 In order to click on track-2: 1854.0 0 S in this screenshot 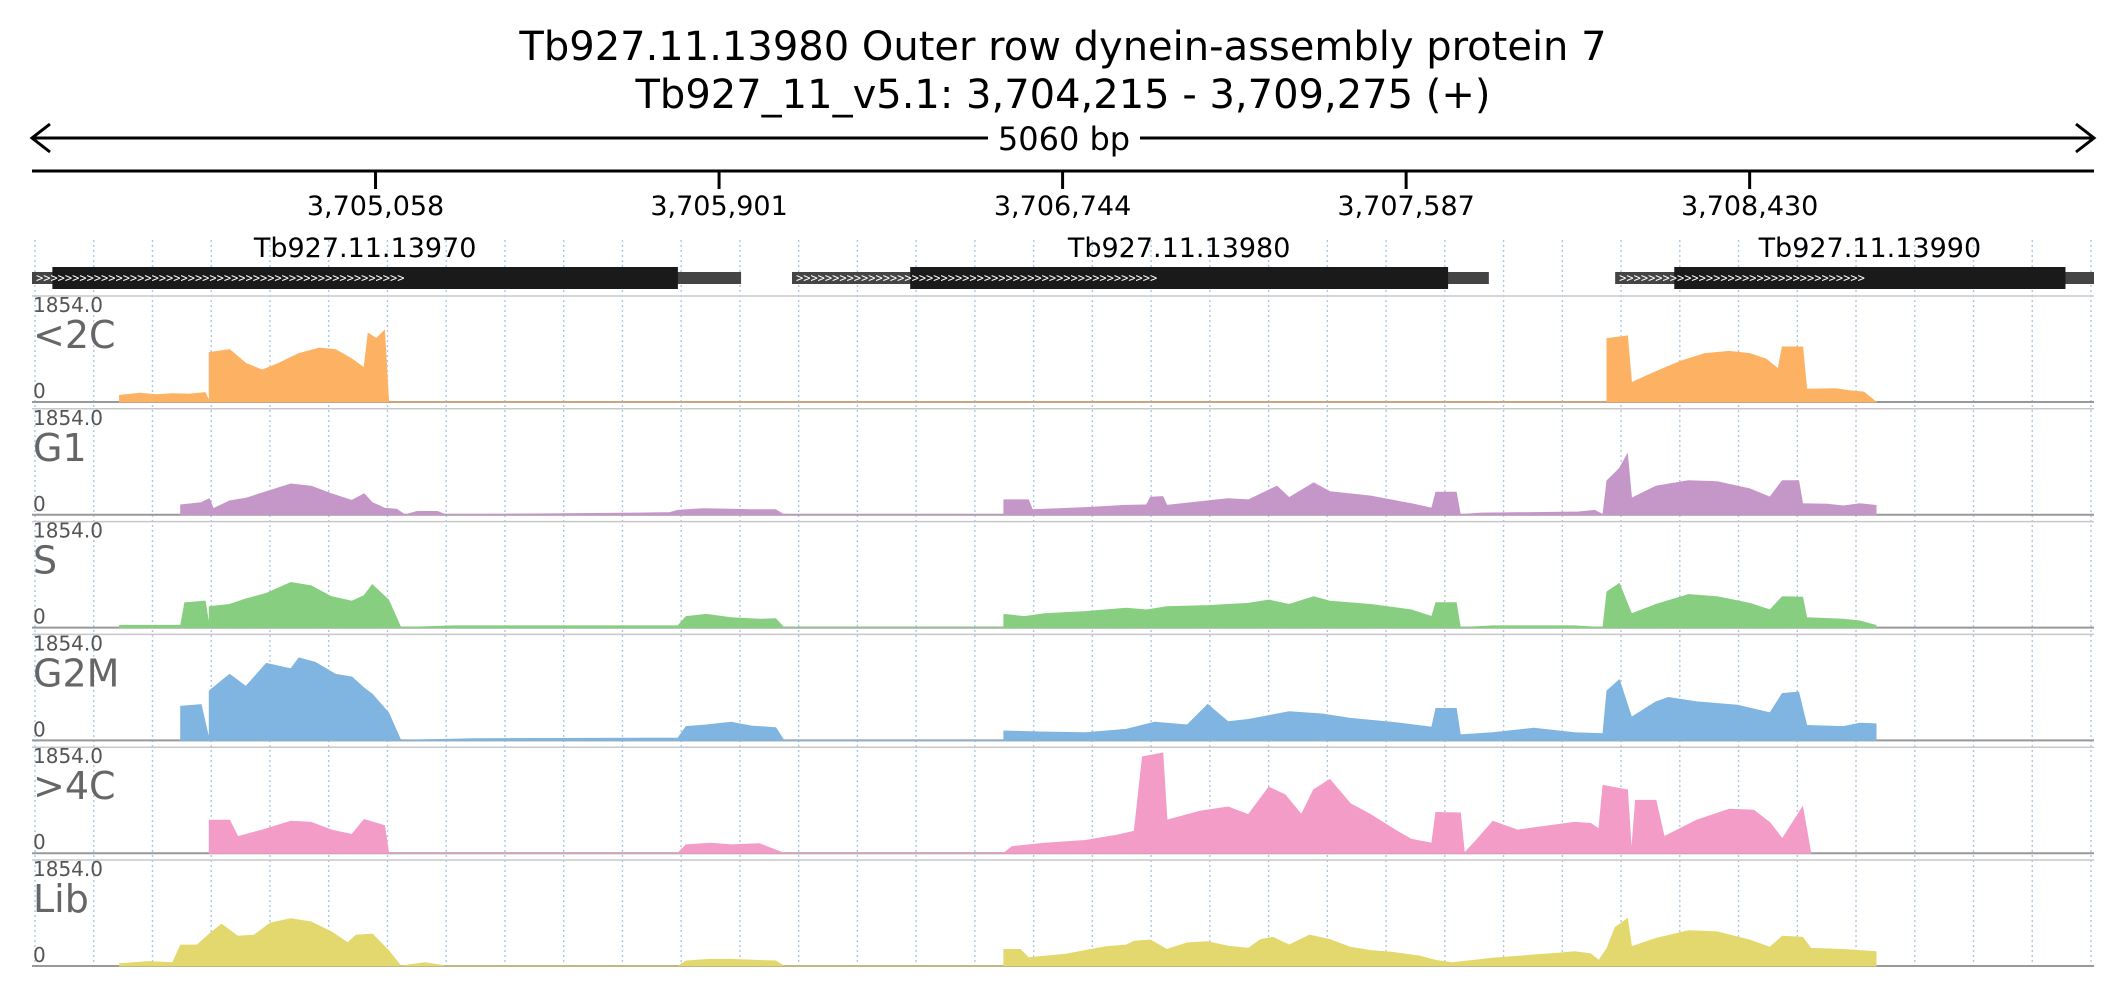, I will do `click(1063, 574)`.